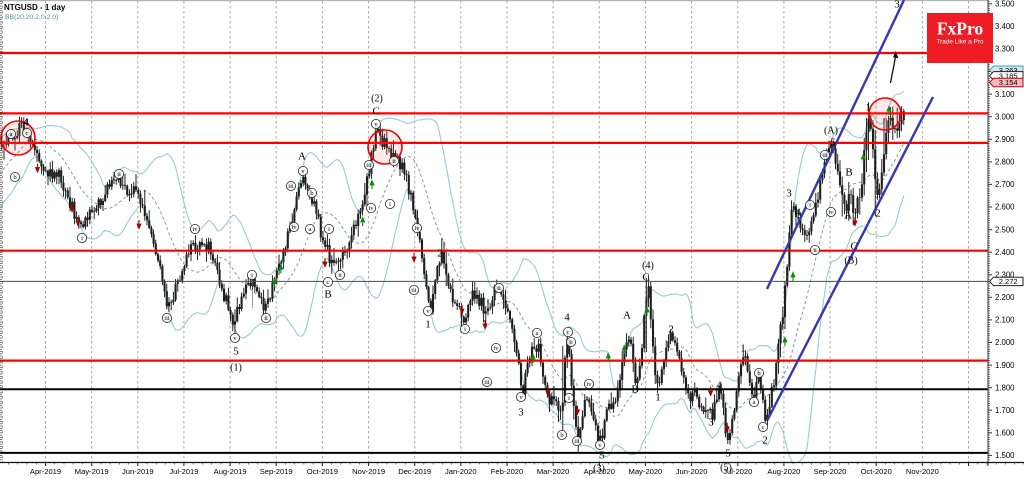  I want to click on svg-text: 2.900, so click(1005, 139).